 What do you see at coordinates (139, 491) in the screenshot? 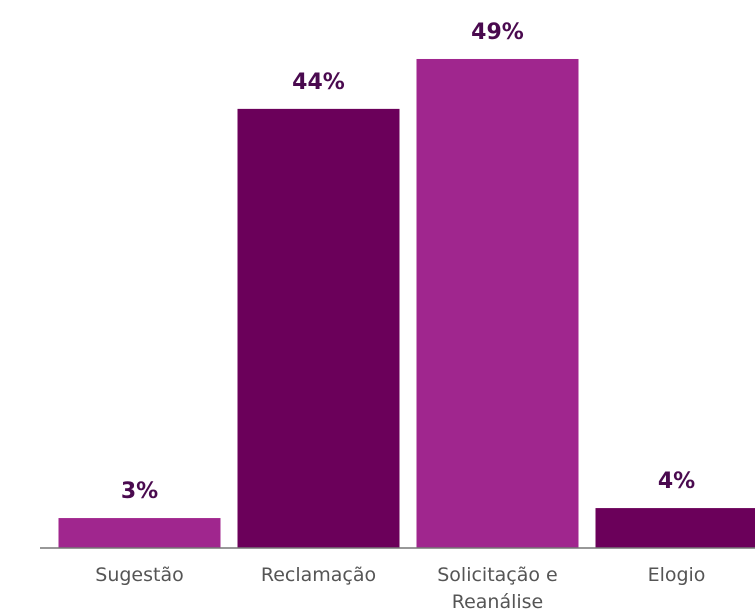
I see `value-label: 3%` at bounding box center [139, 491].